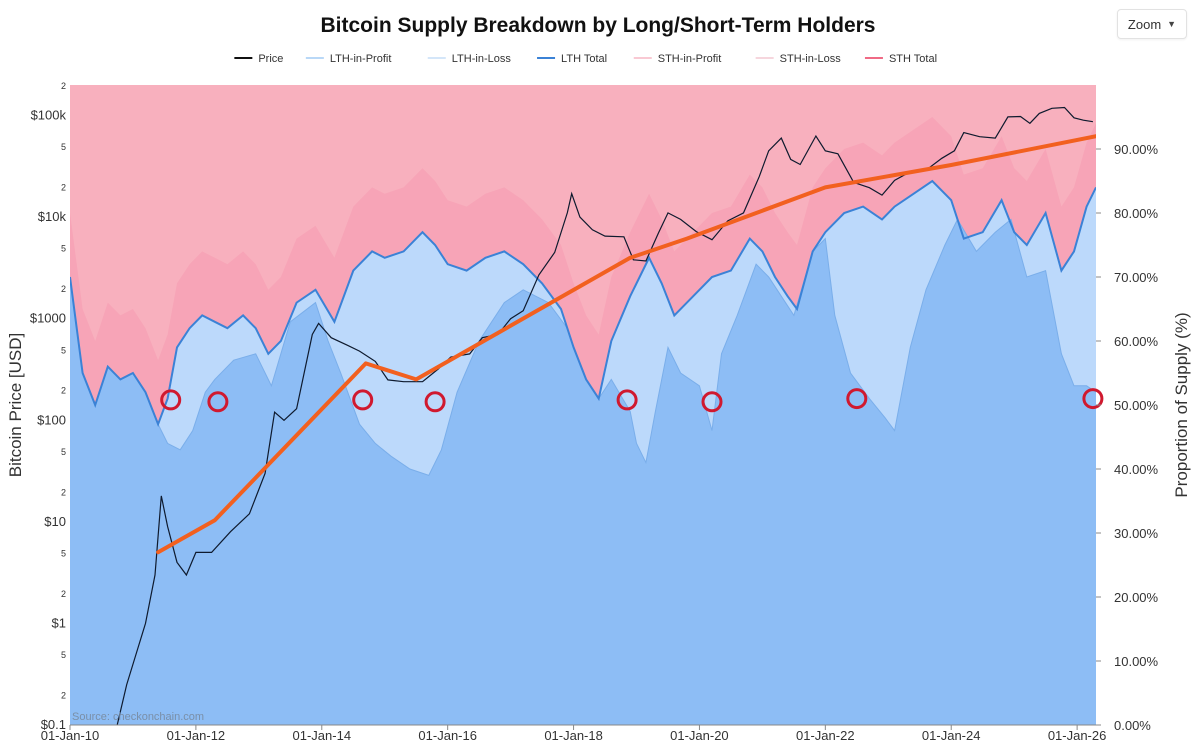 The height and width of the screenshot is (746, 1199). Describe the element at coordinates (361, 59) in the screenshot. I see `legend-label: LTH-in-Profit` at that location.